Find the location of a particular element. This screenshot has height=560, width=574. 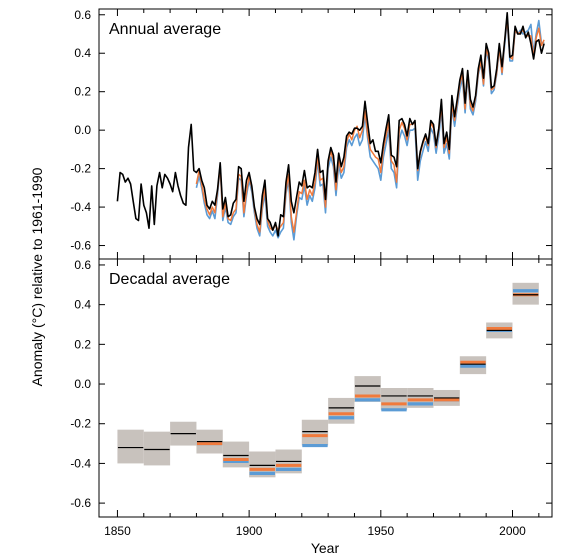

decadal-xtick-label: 1850 is located at coordinates (117, 531).